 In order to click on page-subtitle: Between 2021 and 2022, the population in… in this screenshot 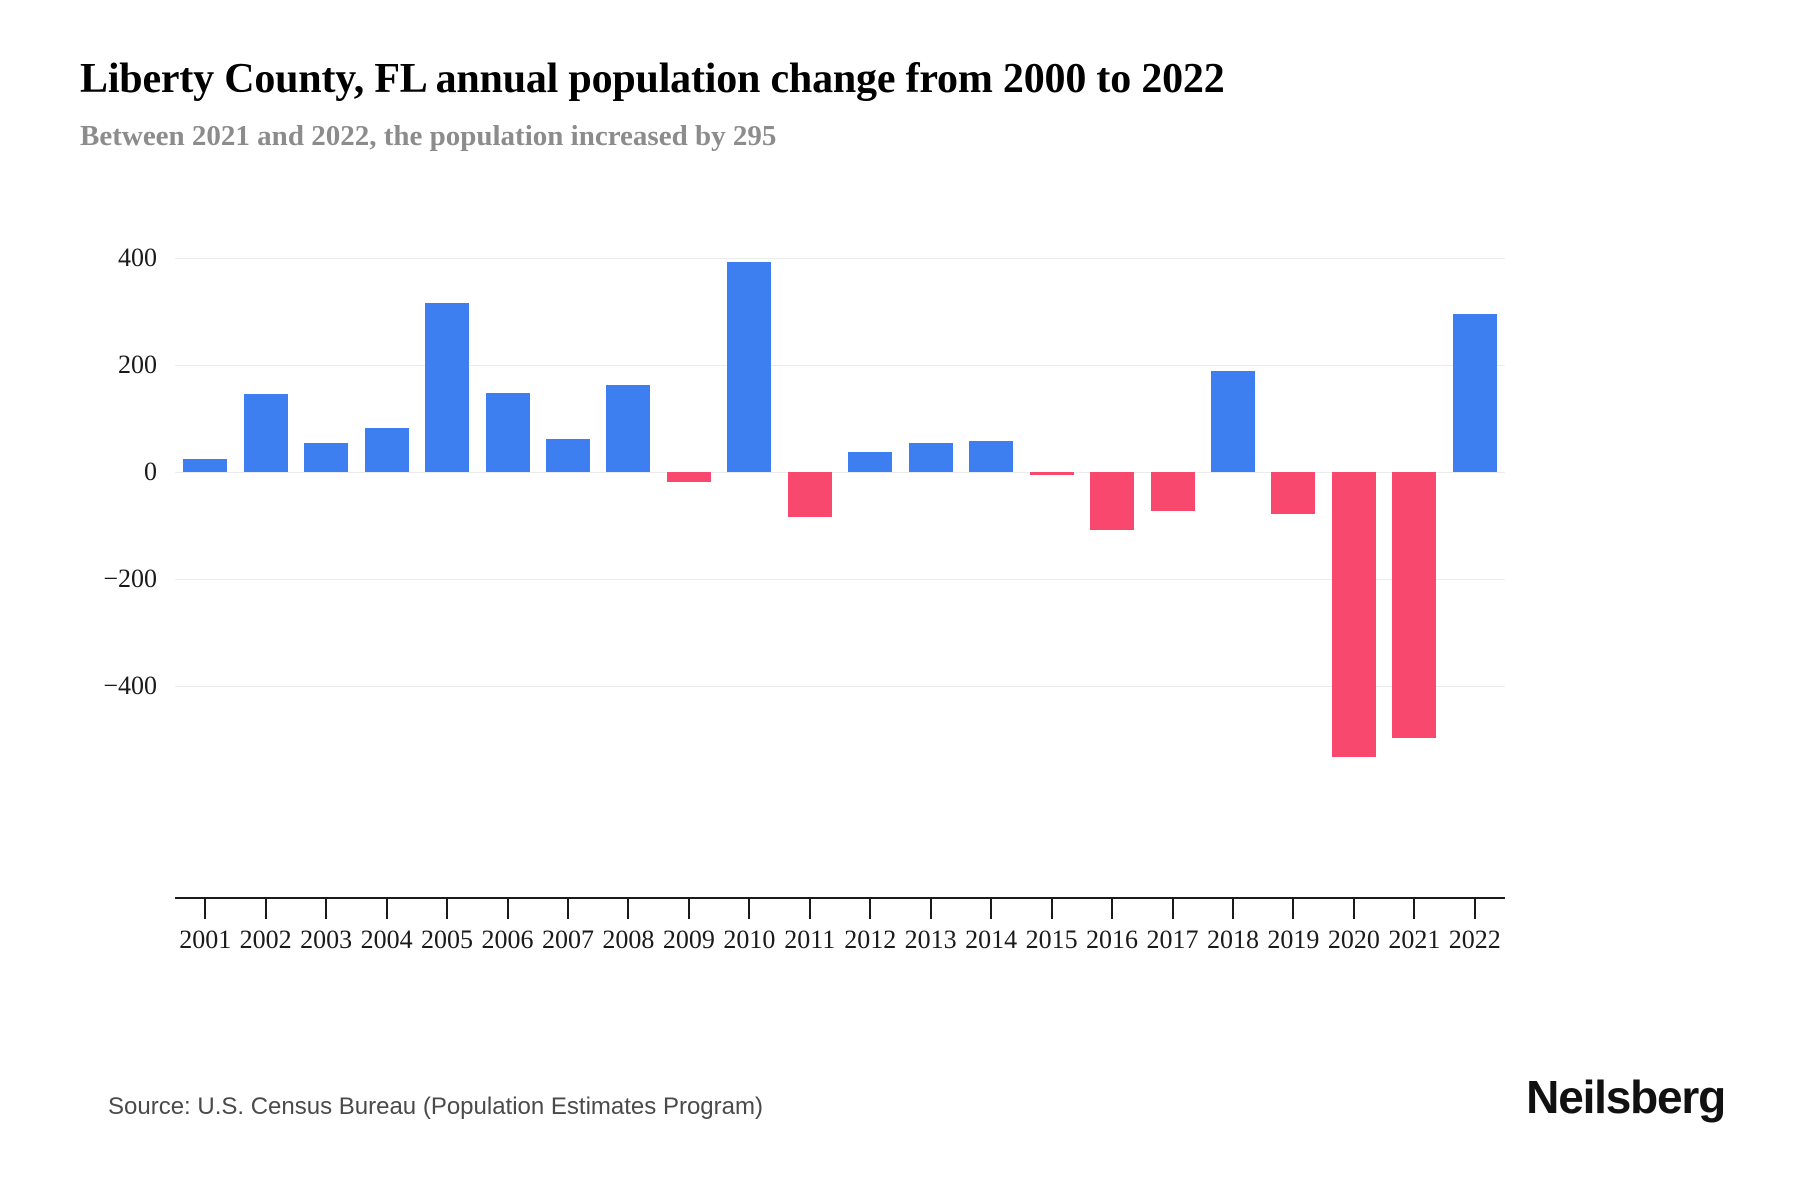, I will do `click(428, 136)`.